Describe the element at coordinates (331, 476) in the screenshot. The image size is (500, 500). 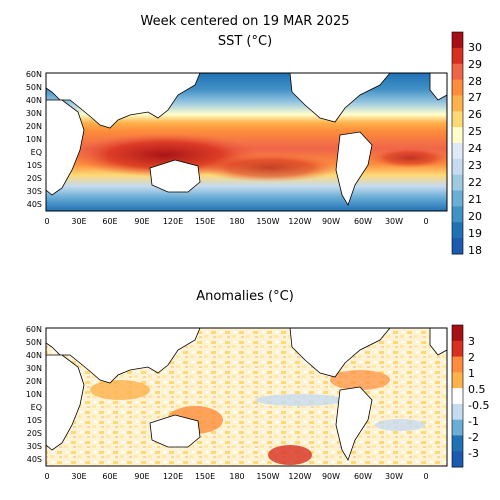
I see `anomaly-lon-tick: 90W` at that location.